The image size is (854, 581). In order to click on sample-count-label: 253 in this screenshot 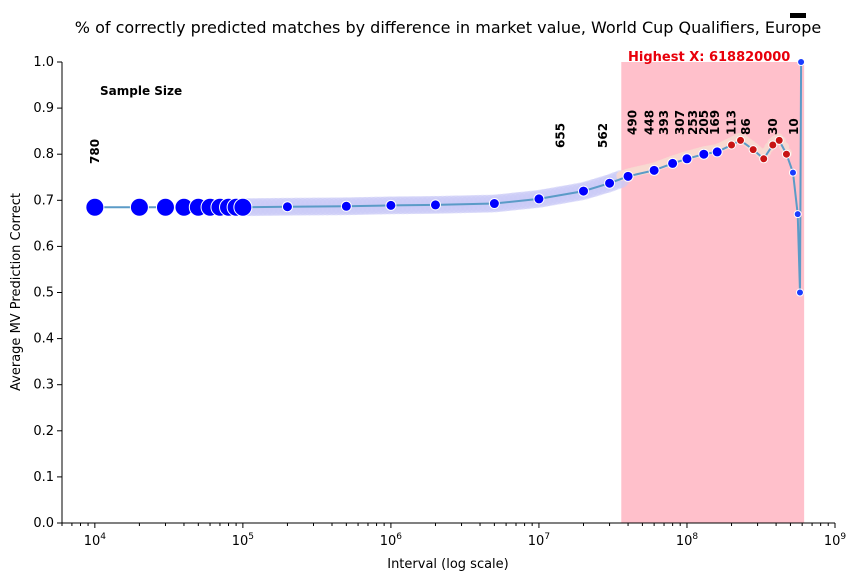, I will do `click(693, 122)`.